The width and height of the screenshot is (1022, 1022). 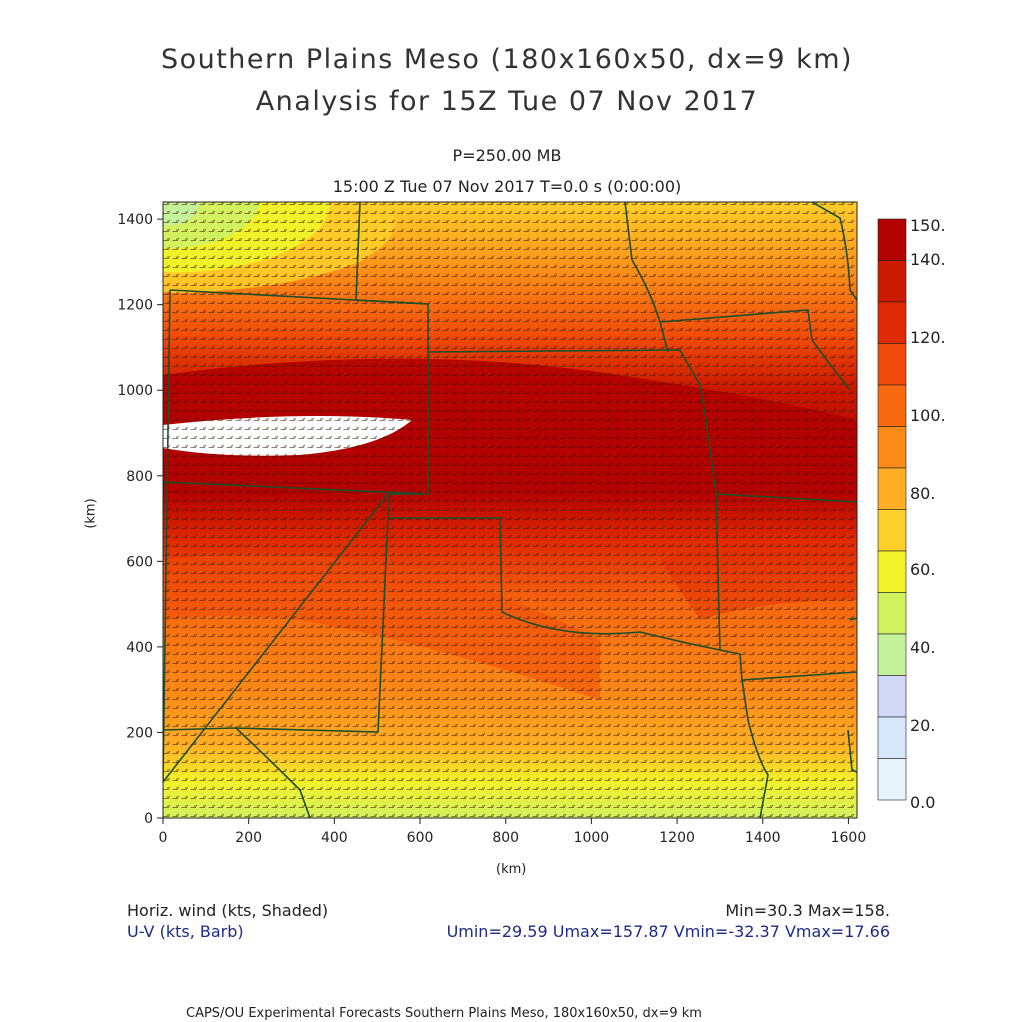 I want to click on x-tick-label: 200, so click(x=248, y=838).